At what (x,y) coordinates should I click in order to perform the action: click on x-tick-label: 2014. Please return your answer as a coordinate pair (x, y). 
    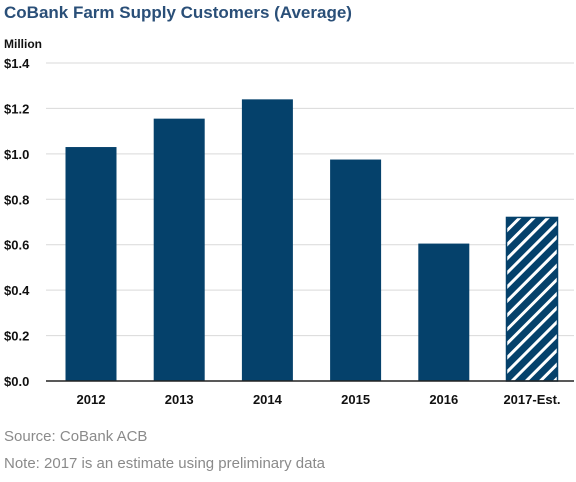
    Looking at the image, I should click on (268, 399).